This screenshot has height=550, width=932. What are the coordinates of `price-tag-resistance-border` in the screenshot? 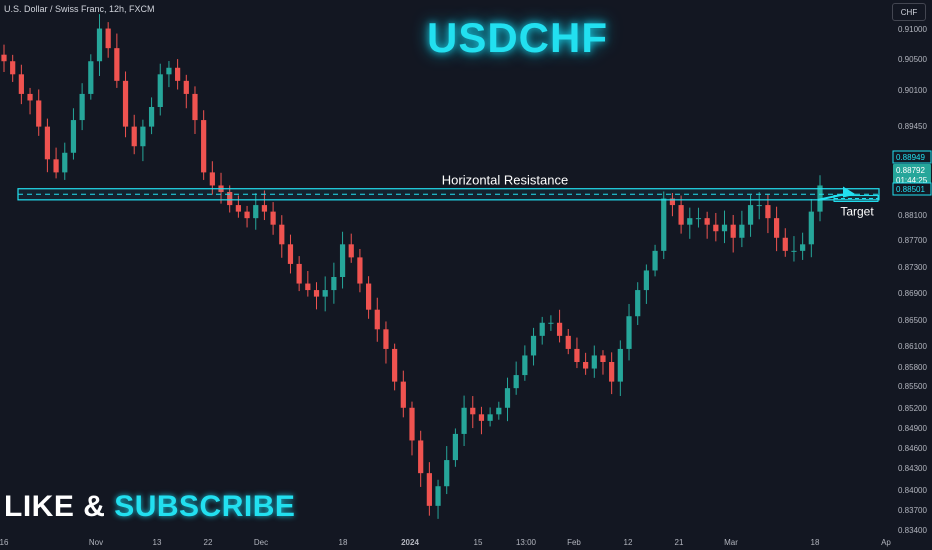 It's located at (912, 157).